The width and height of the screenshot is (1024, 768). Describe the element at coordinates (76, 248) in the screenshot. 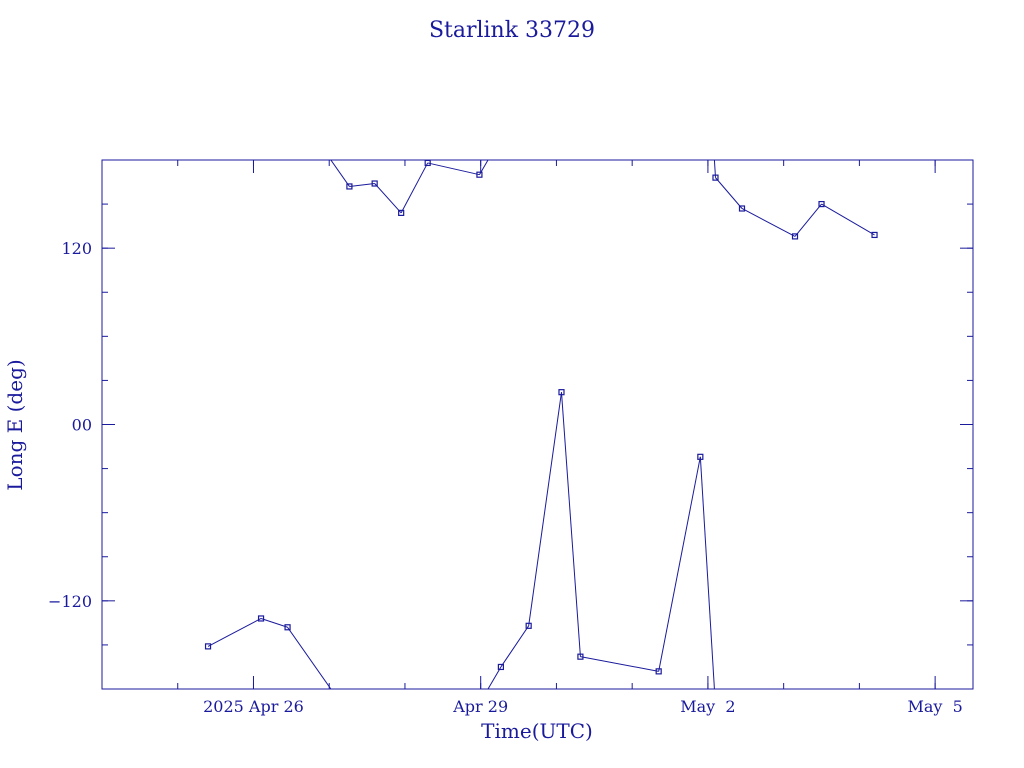

I see `y-tick-label: 120` at that location.